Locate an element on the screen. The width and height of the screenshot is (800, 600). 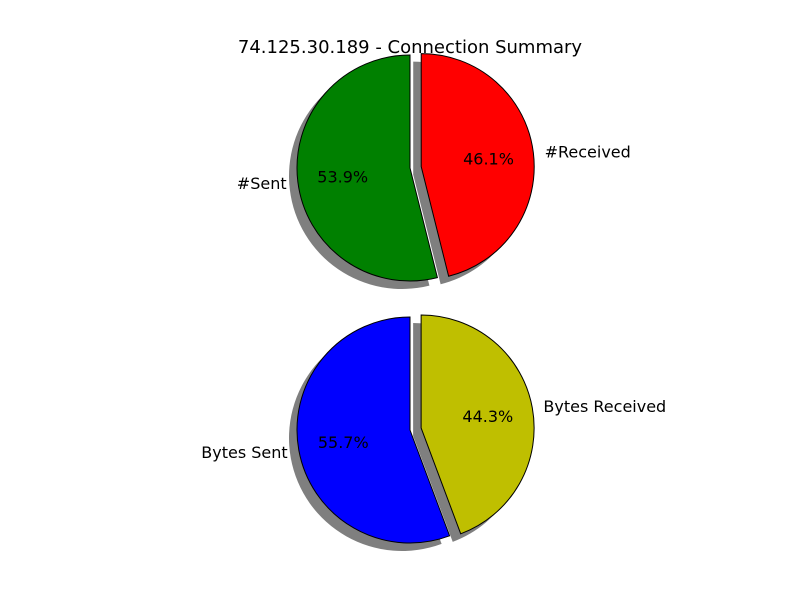
slice-sent is located at coordinates (367, 168).